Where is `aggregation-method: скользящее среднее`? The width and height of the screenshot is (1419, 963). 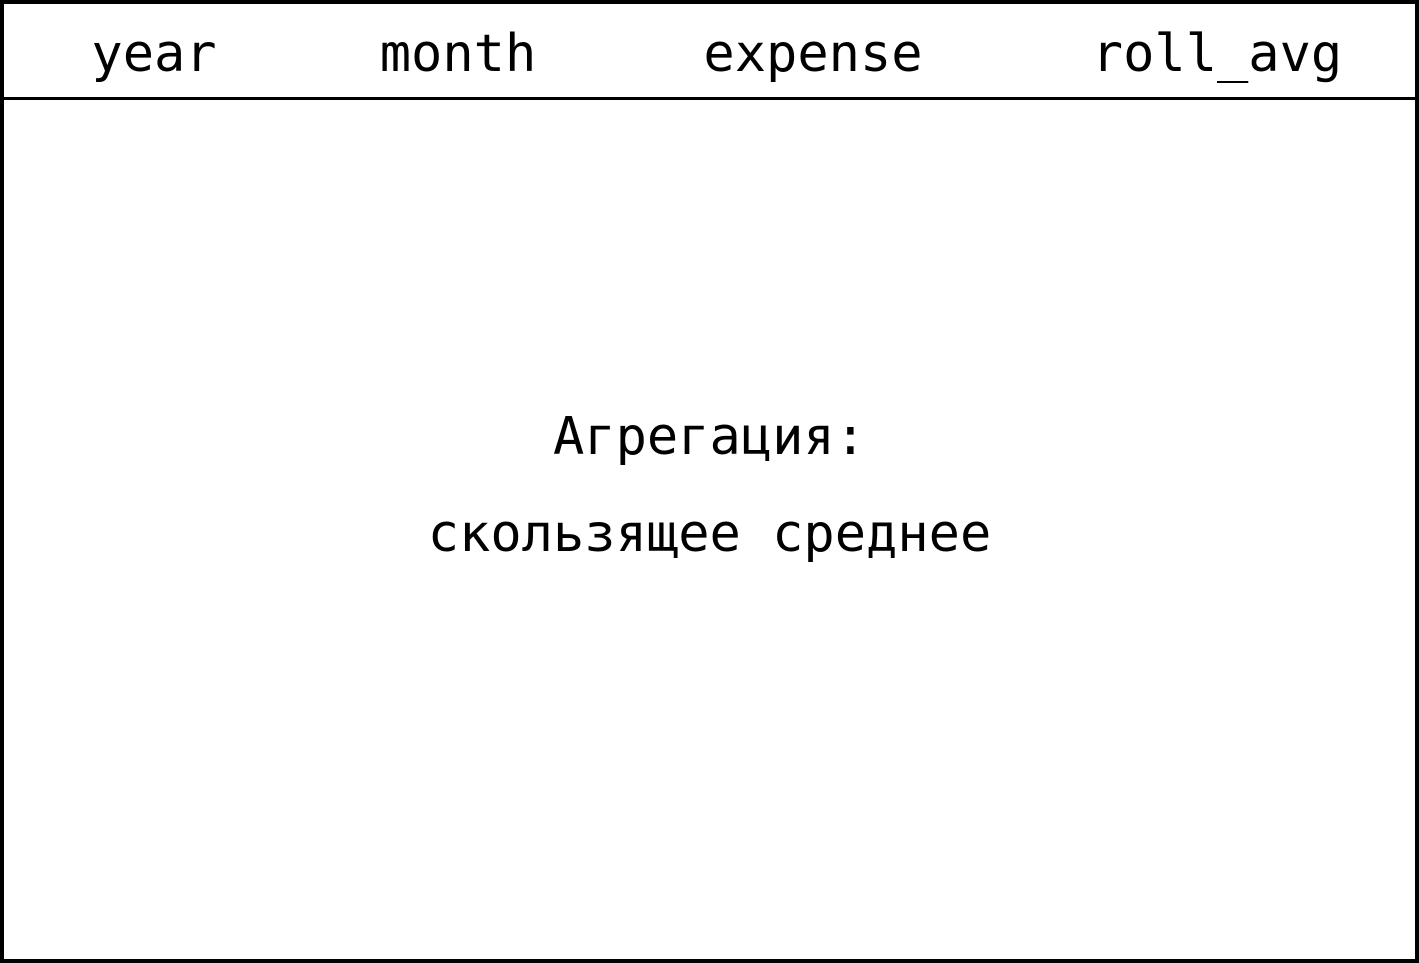 aggregation-method: скользящее среднее is located at coordinates (709, 534).